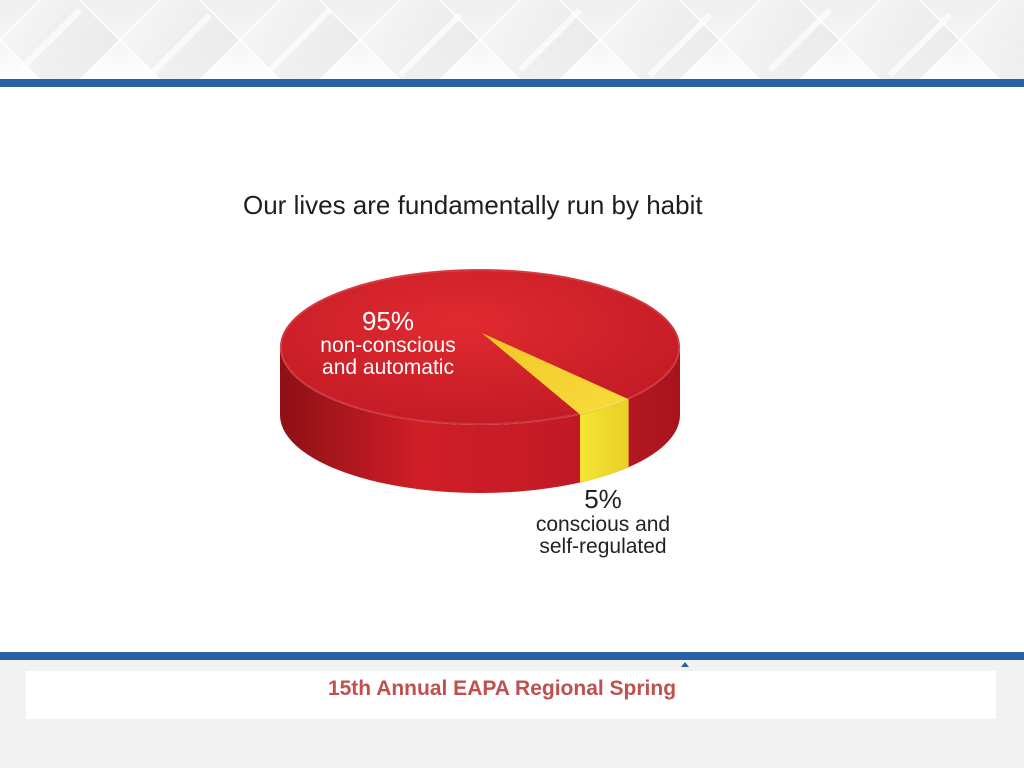 Image resolution: width=1024 pixels, height=768 pixels. What do you see at coordinates (603, 499) in the screenshot?
I see `slice-value-label: 5%` at bounding box center [603, 499].